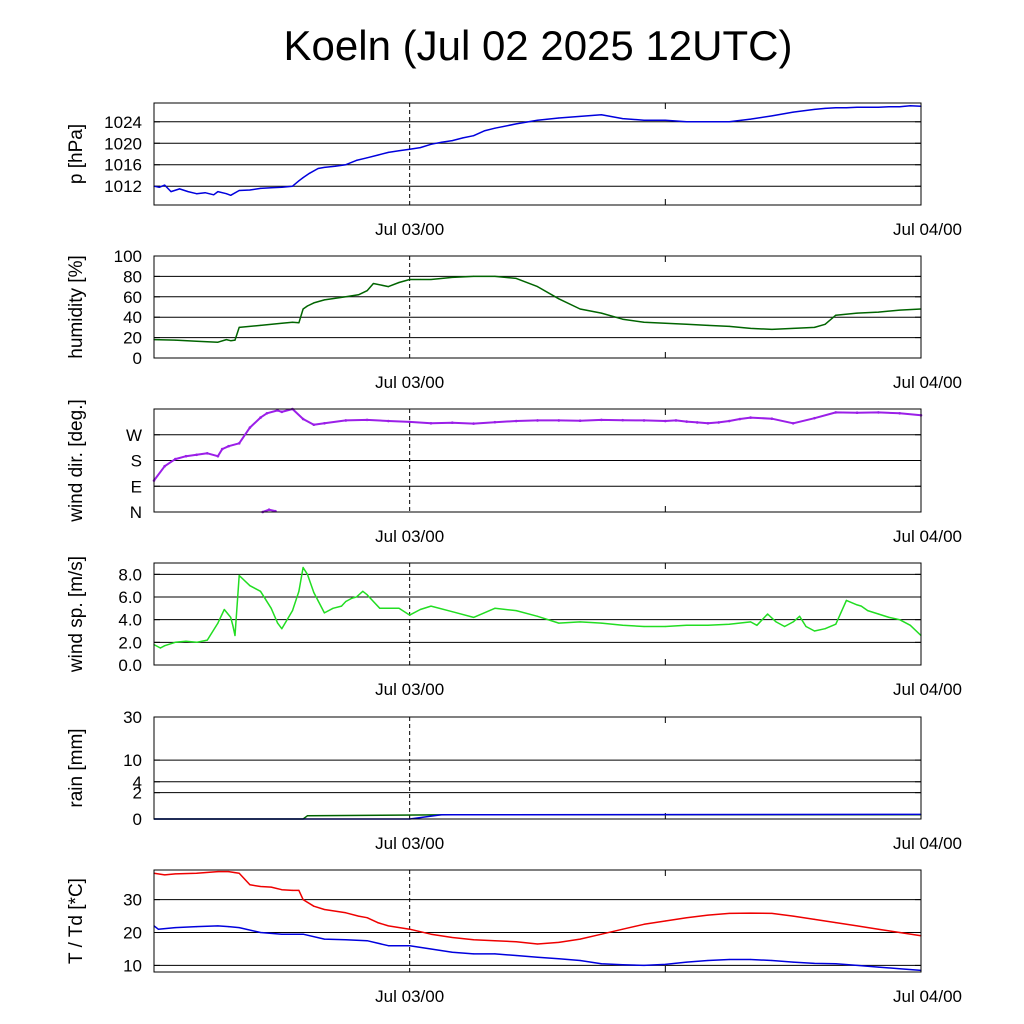 The width and height of the screenshot is (1024, 1024). What do you see at coordinates (132, 900) in the screenshot?
I see `y-tick-label: 30` at bounding box center [132, 900].